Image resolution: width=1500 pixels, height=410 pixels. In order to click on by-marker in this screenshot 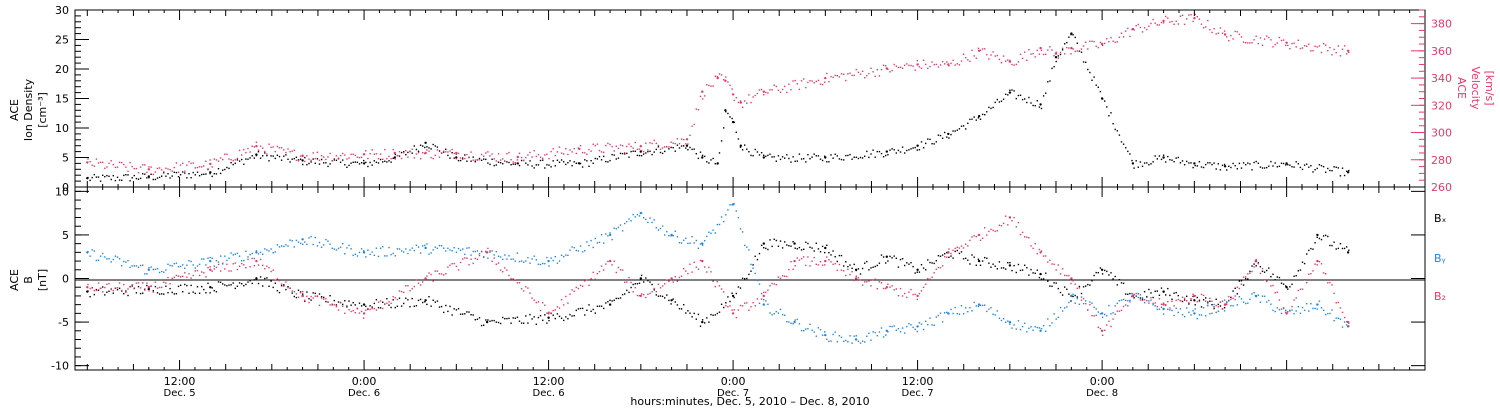, I will do `click(548, 261)`.